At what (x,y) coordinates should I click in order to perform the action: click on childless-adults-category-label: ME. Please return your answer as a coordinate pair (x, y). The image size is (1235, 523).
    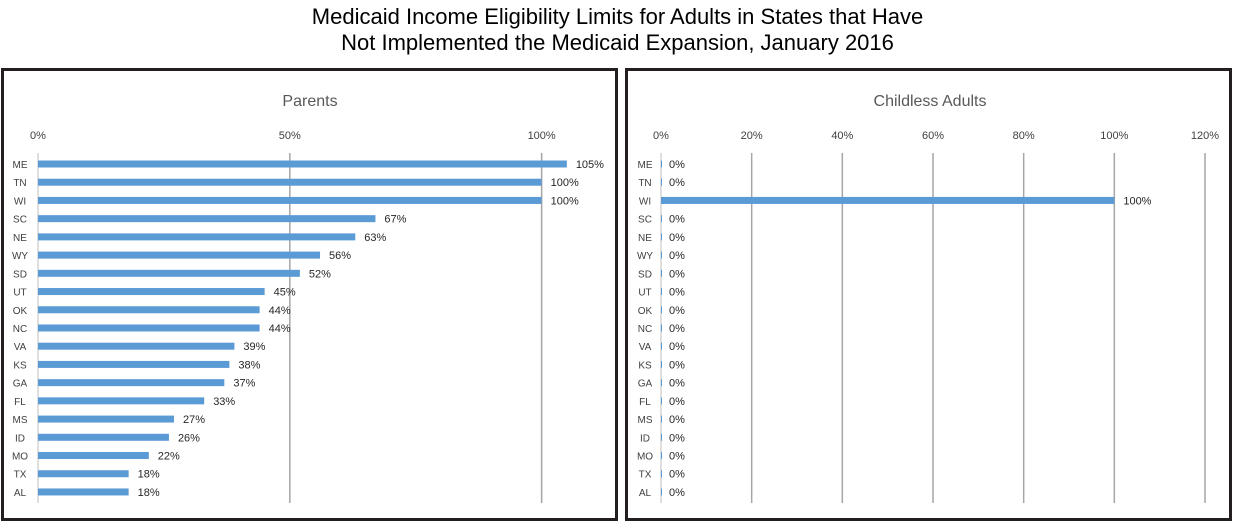
    Looking at the image, I should click on (645, 165).